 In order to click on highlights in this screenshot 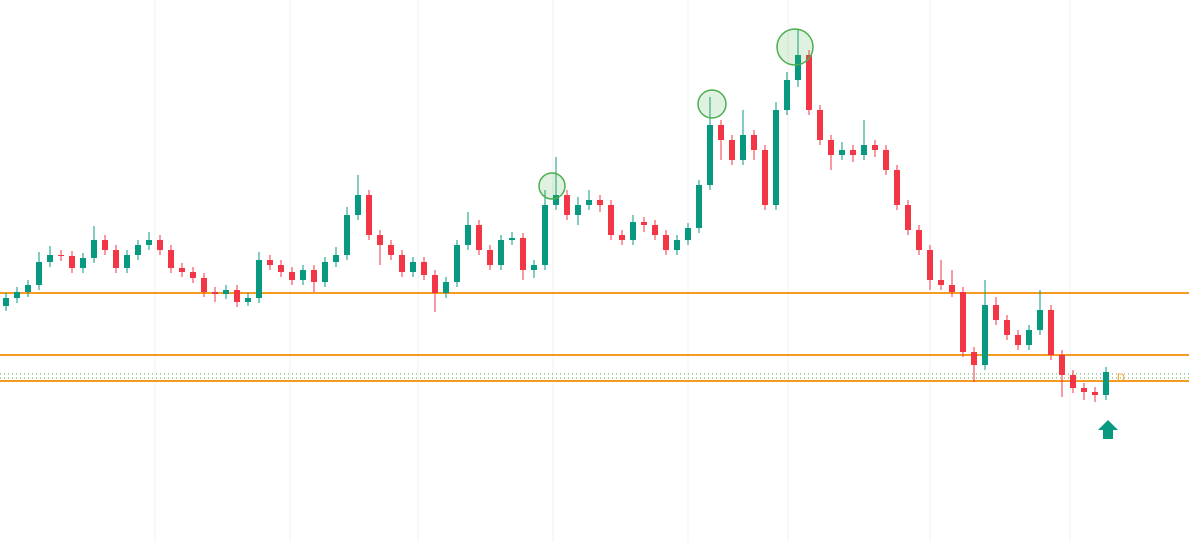, I will do `click(676, 114)`.